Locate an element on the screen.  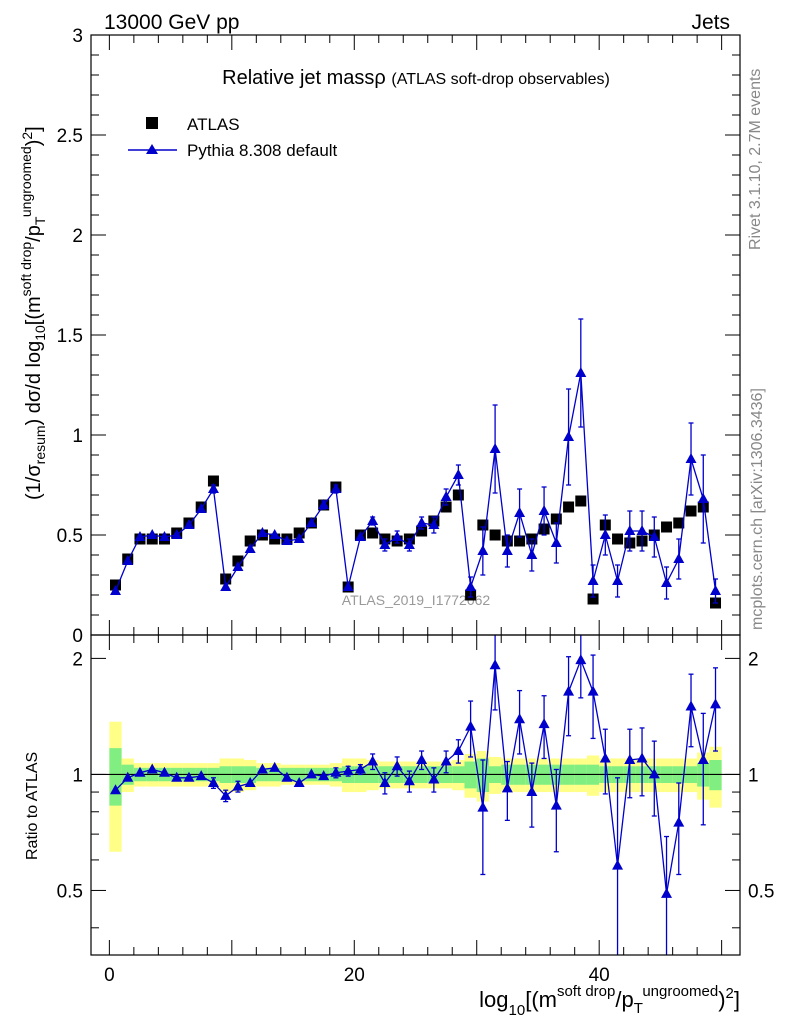
beam-label: 13000 GeV pp is located at coordinates (171, 22).